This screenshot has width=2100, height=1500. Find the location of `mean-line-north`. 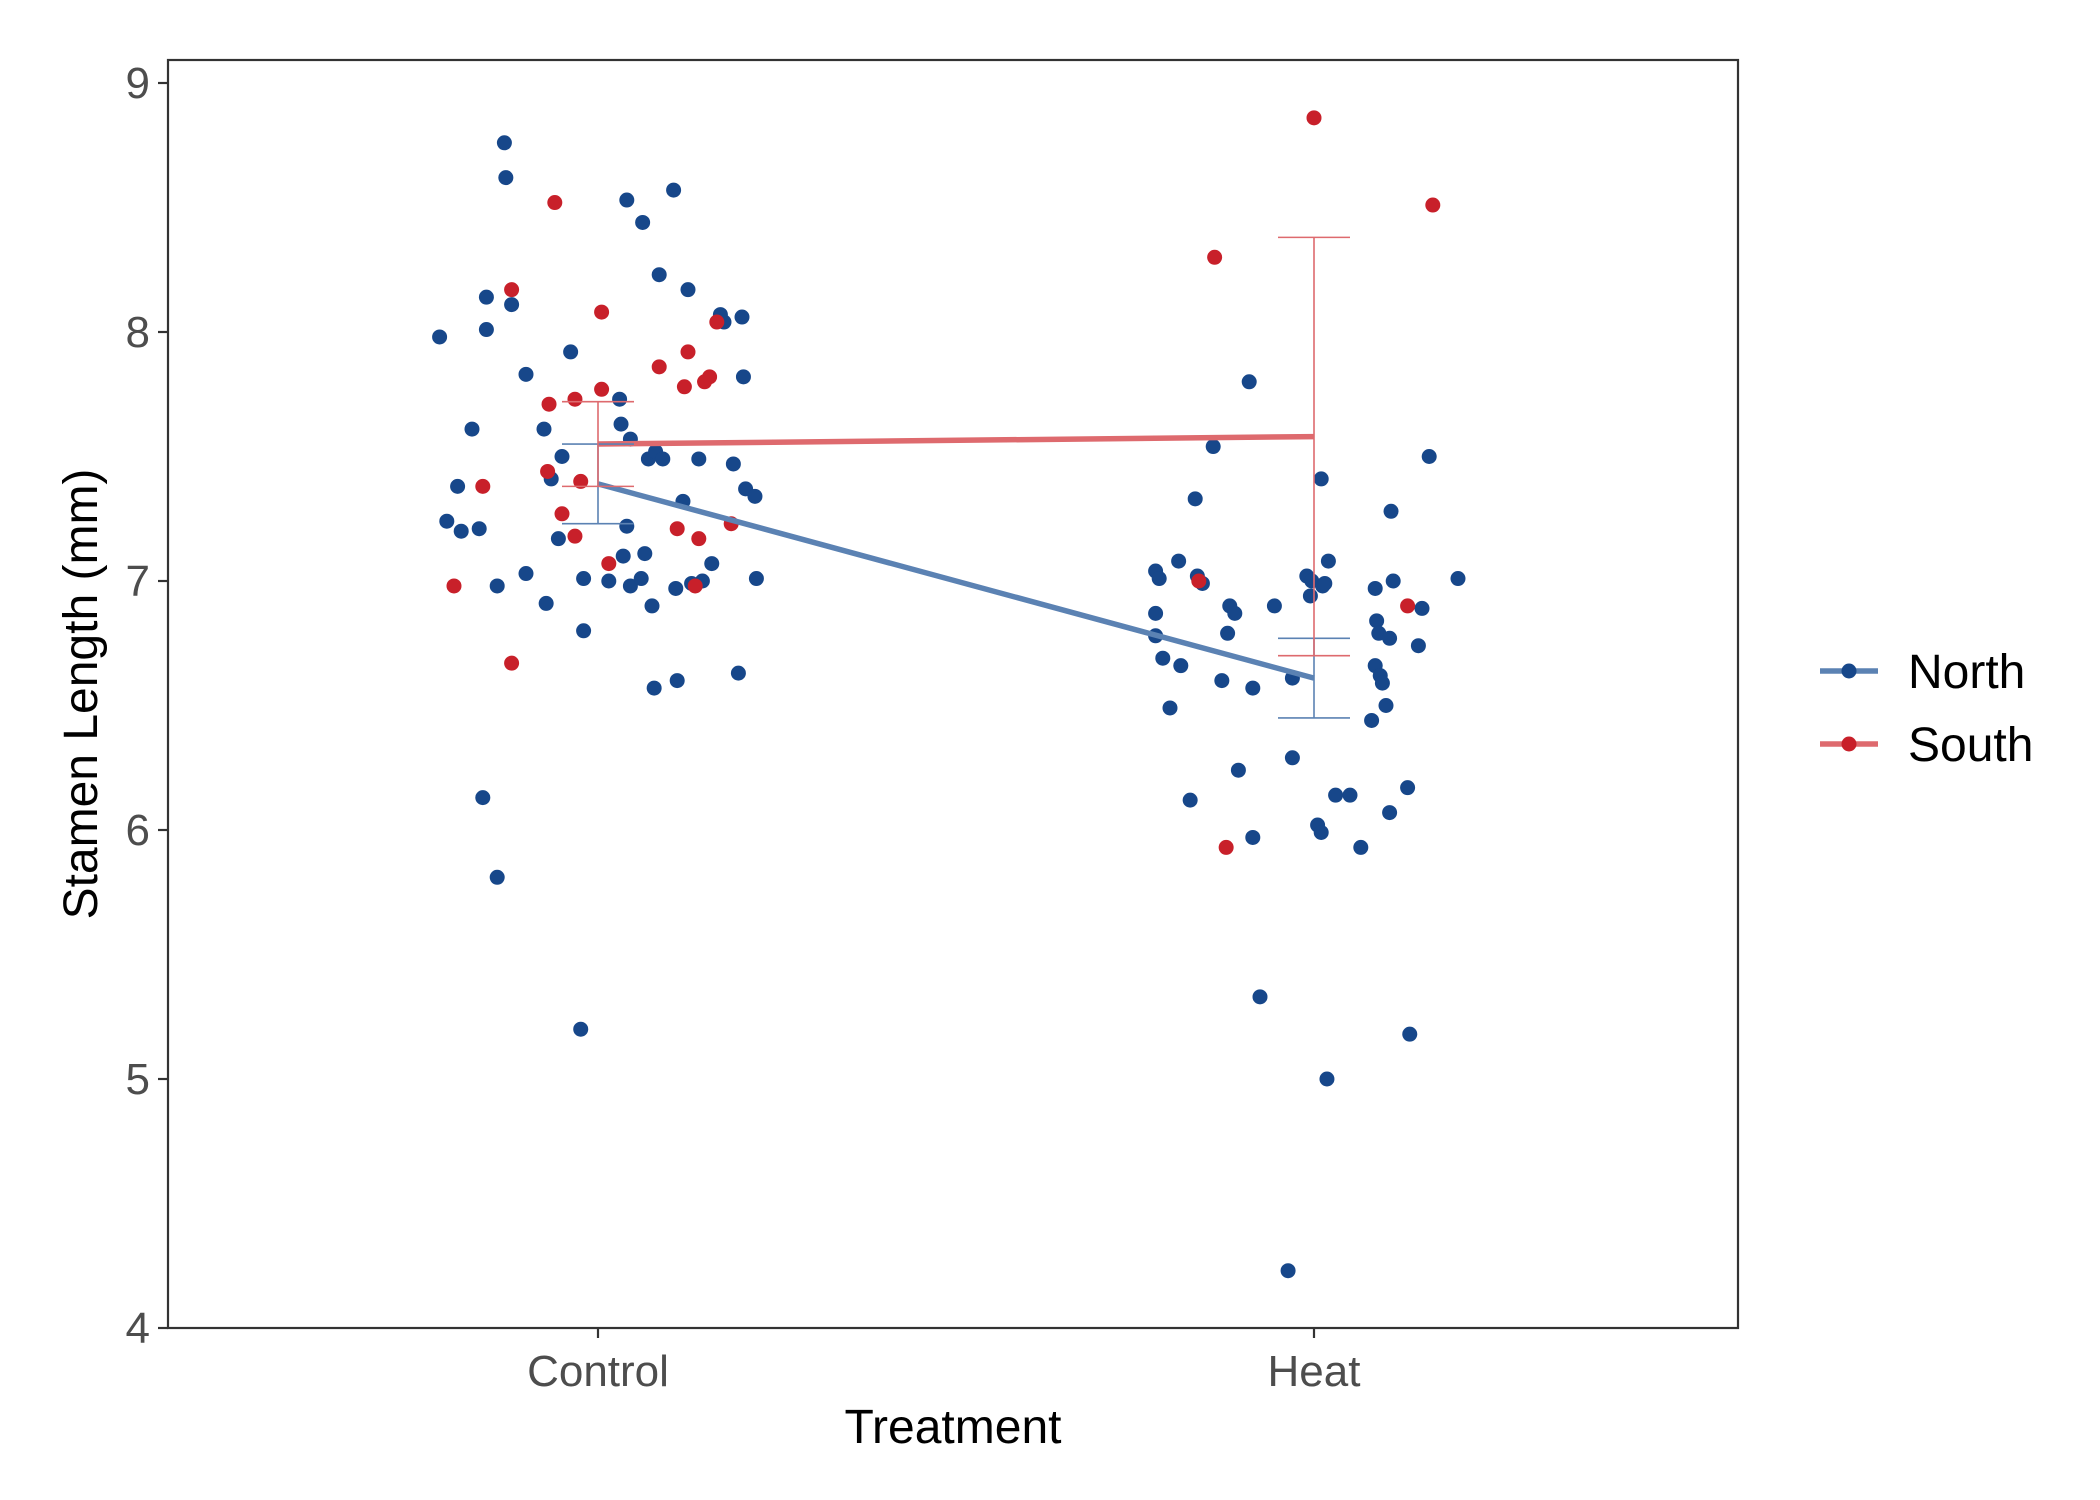

mean-line-north is located at coordinates (956, 581).